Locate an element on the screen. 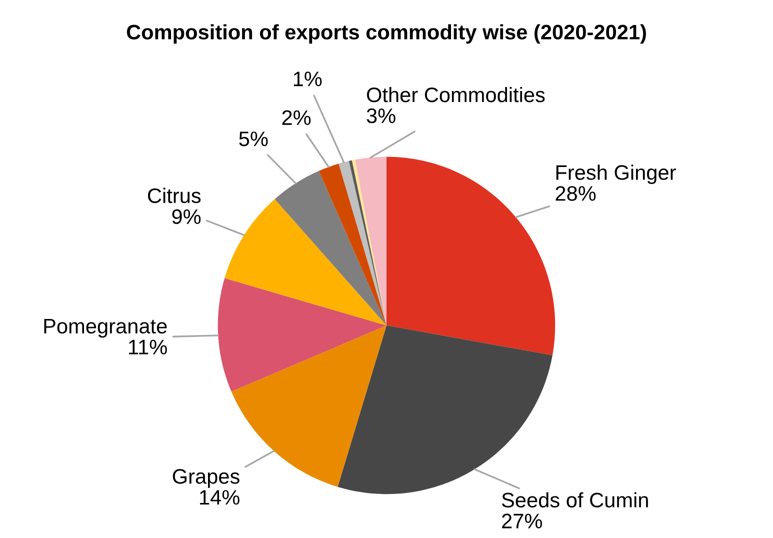  data-label: 1% is located at coordinates (308, 79).